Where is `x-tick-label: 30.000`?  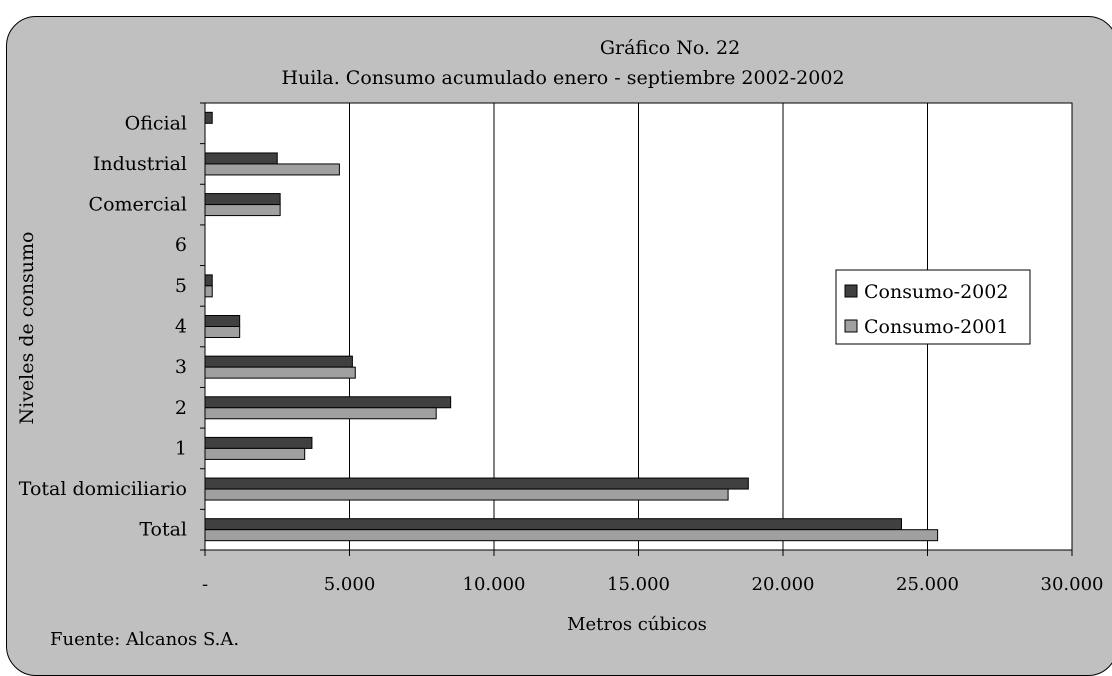
x-tick-label: 30.000 is located at coordinates (1072, 584).